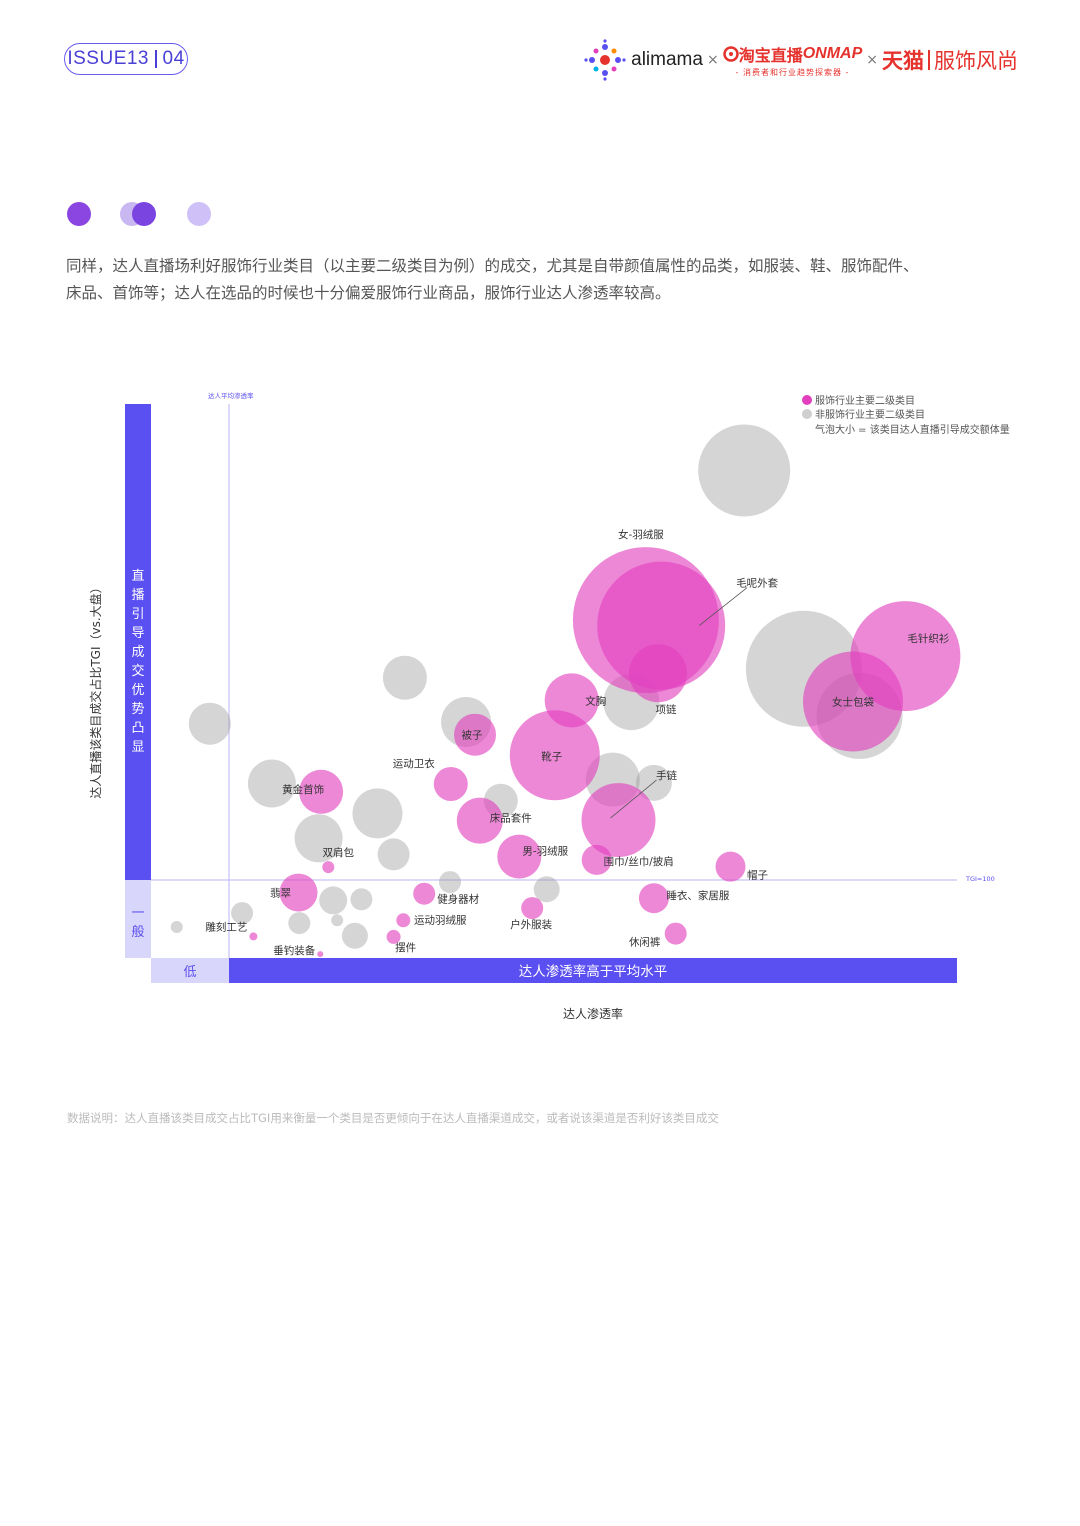 The width and height of the screenshot is (1080, 1526). What do you see at coordinates (865, 400) in the screenshot?
I see `legend-fashion-label: 服饰行业主要二级类目` at bounding box center [865, 400].